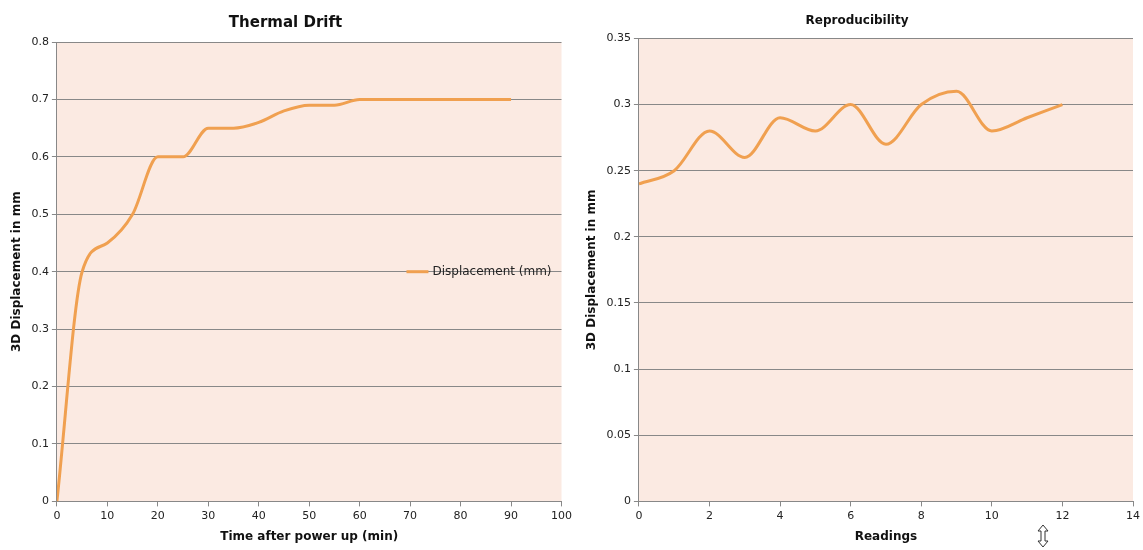 Image resolution: width=1143 pixels, height=550 pixels. Describe the element at coordinates (492, 270) in the screenshot. I see `legend-label: Displacement (mm)` at that location.